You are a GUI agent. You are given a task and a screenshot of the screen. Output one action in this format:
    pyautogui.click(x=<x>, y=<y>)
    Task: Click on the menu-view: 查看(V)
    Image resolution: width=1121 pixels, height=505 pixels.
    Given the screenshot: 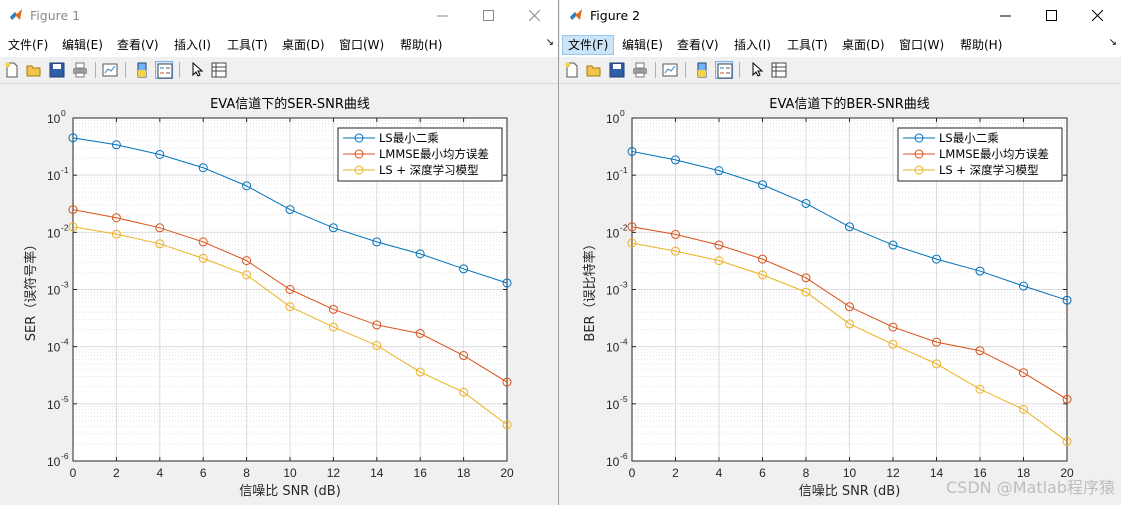 What is the action you would take?
    pyautogui.click(x=138, y=45)
    